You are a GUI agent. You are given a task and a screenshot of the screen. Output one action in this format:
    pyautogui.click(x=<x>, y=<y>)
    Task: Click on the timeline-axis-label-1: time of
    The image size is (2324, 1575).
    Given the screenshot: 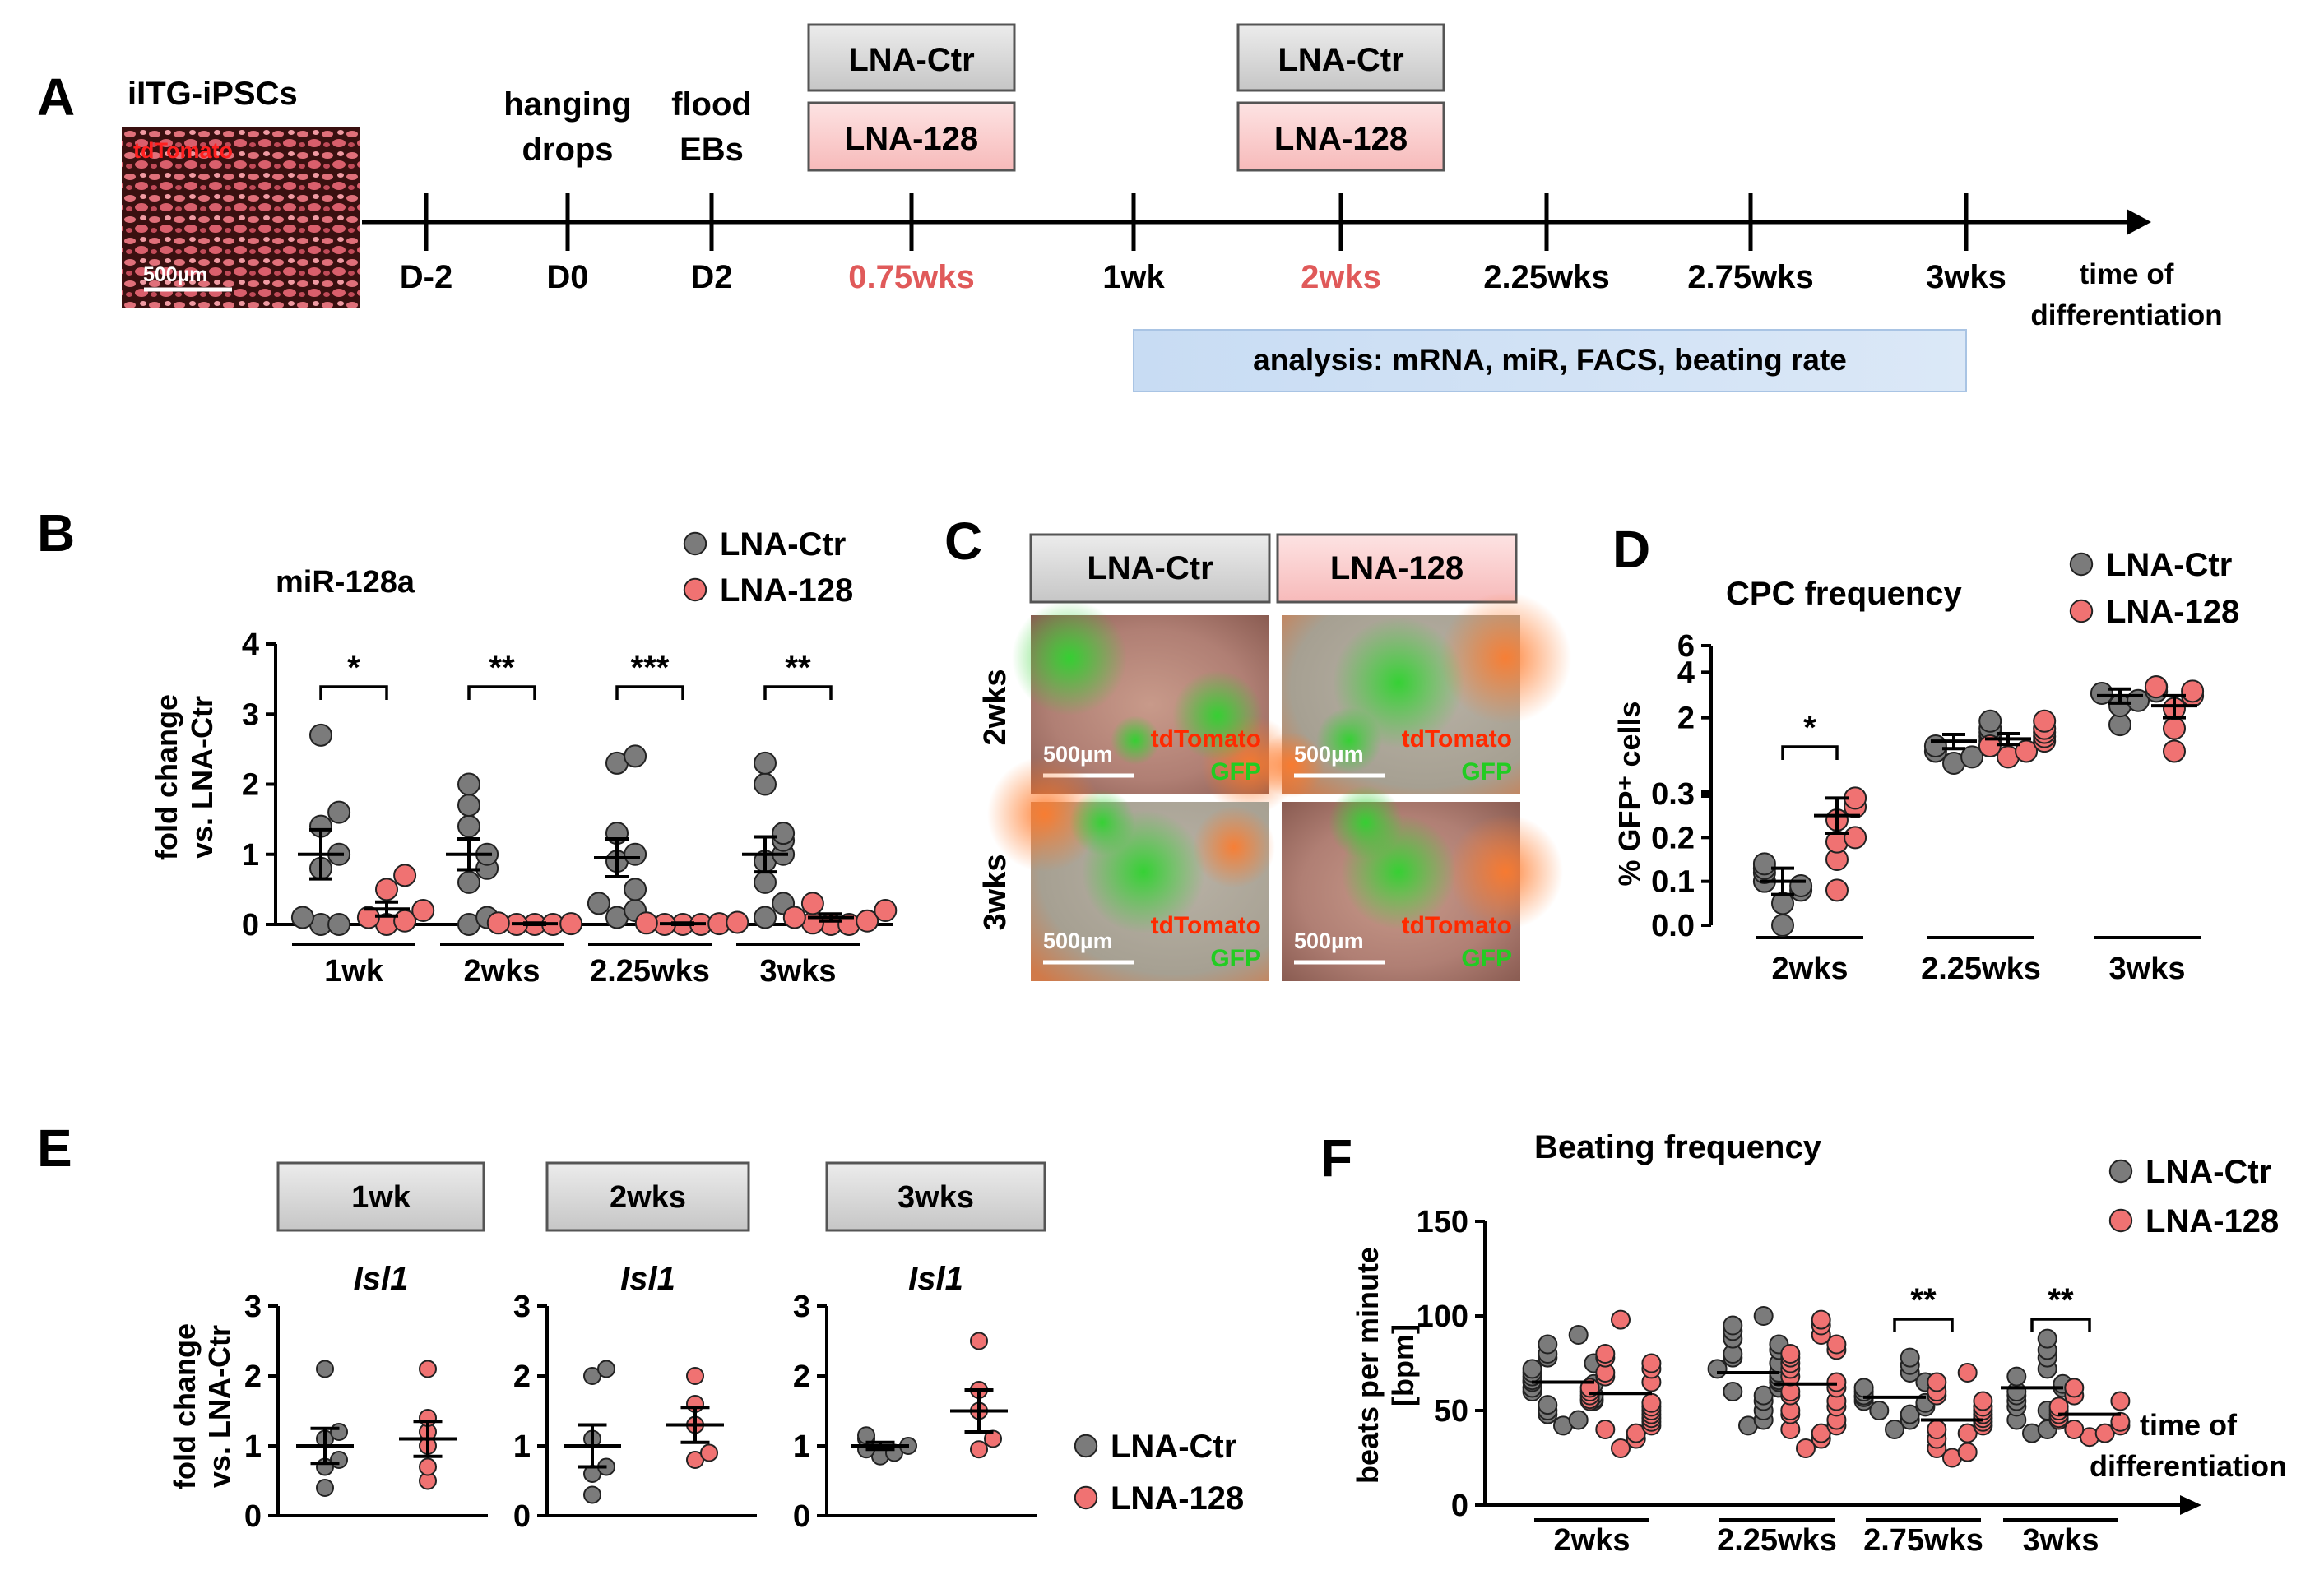 What is the action you would take?
    pyautogui.click(x=2127, y=274)
    